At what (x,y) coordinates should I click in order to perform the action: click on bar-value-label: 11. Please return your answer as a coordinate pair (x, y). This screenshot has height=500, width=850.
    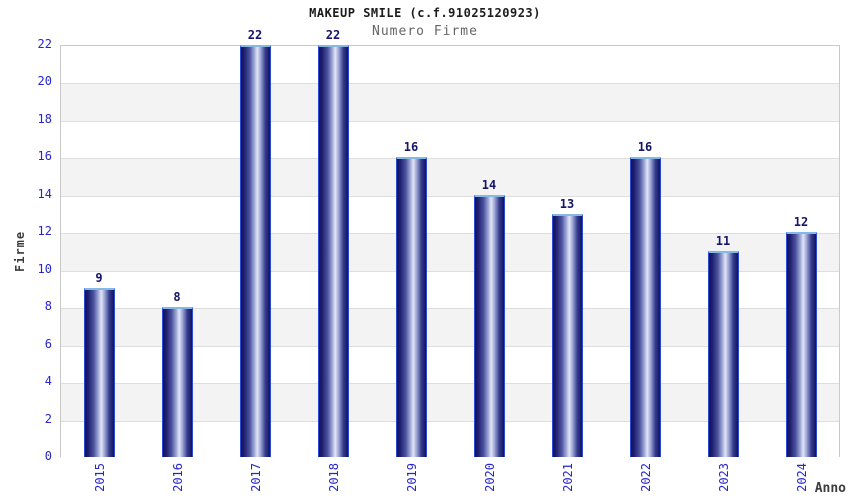
    Looking at the image, I should click on (723, 241).